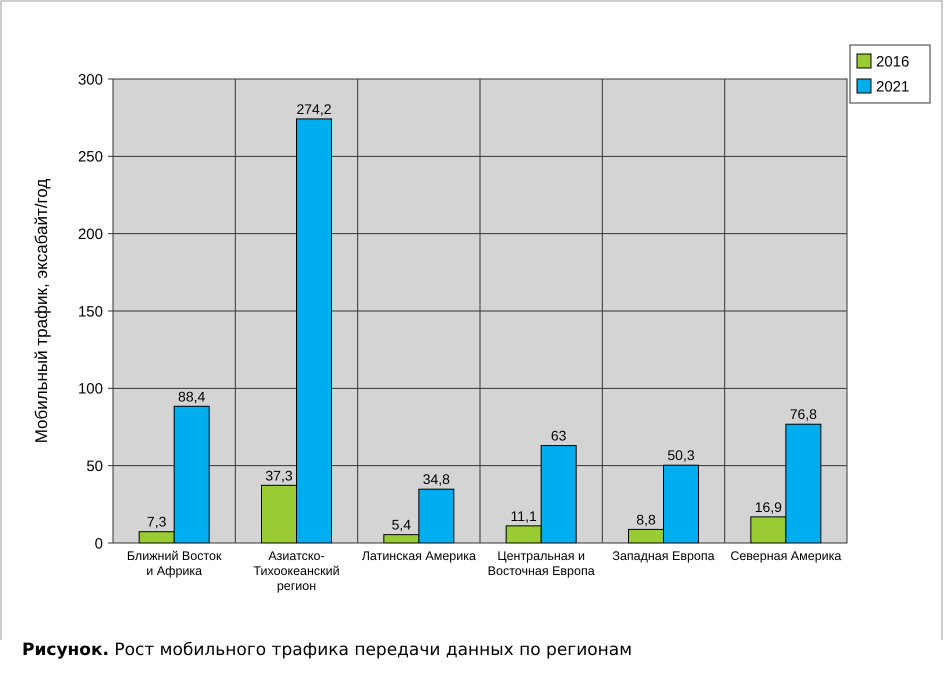 The width and height of the screenshot is (944, 677). I want to click on data-label: 5,4, so click(402, 524).